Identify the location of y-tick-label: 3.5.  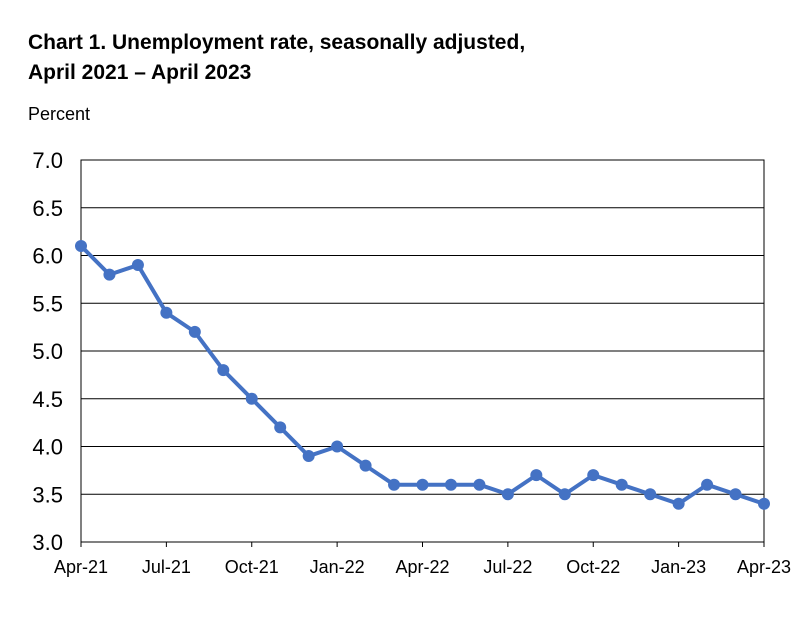
(47, 494).